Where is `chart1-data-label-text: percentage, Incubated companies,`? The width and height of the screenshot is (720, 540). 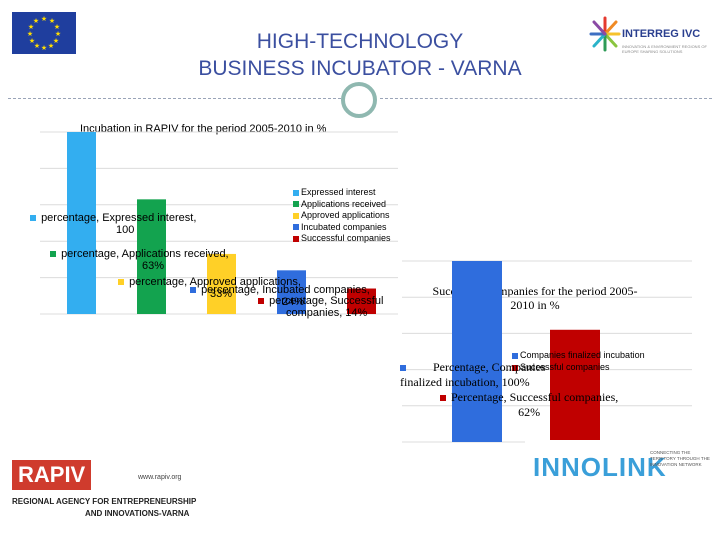 chart1-data-label-text: percentage, Incubated companies, is located at coordinates (285, 290).